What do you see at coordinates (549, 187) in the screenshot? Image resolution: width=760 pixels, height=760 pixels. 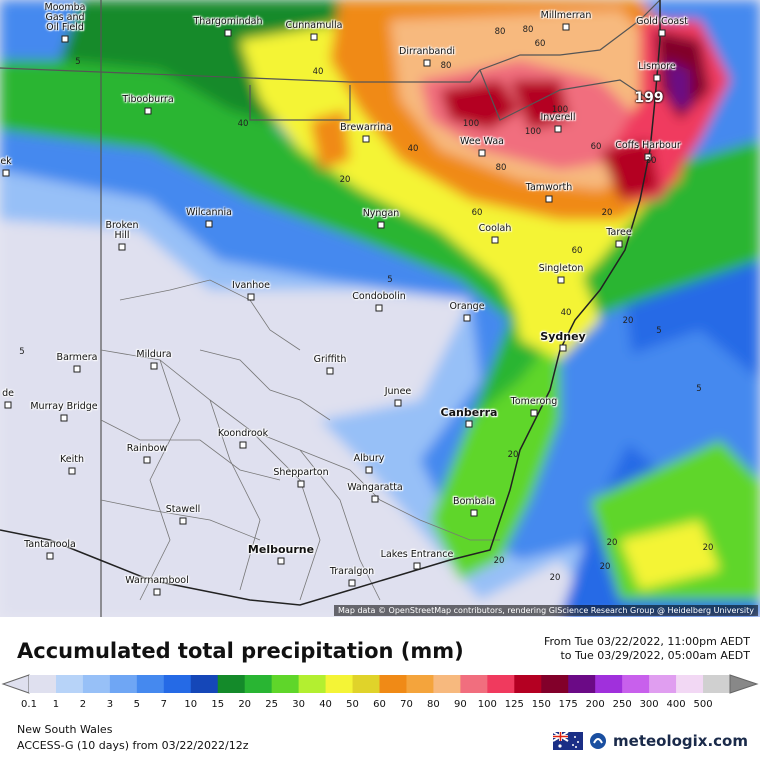 I see `city-label: Tamworth` at bounding box center [549, 187].